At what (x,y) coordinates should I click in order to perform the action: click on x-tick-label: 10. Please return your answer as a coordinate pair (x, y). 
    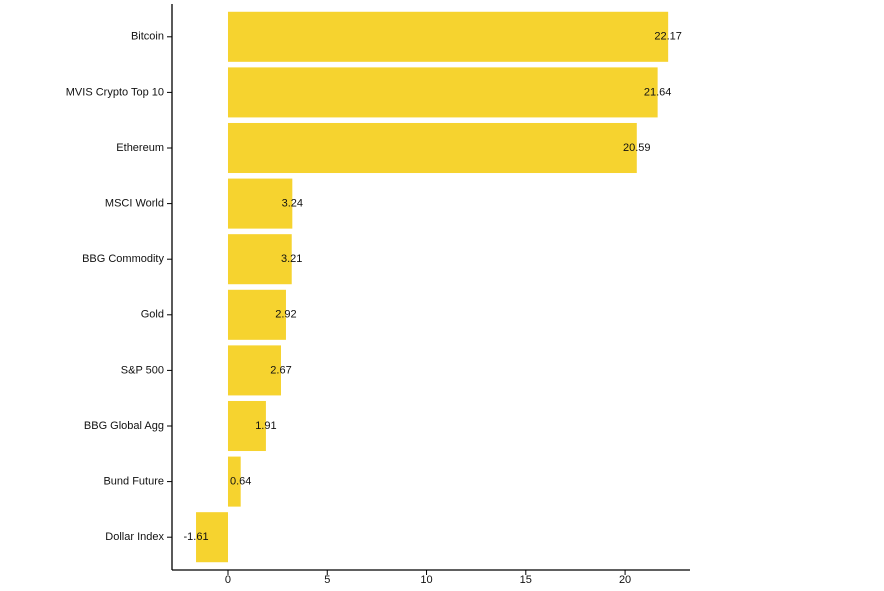
    Looking at the image, I should click on (426, 580).